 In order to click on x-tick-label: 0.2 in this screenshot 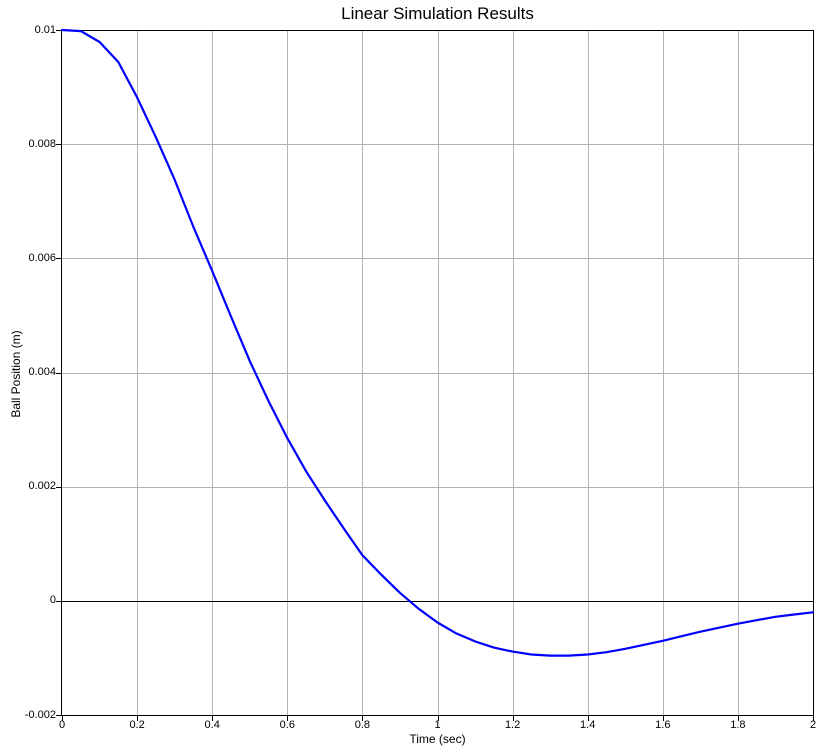, I will do `click(137, 725)`.